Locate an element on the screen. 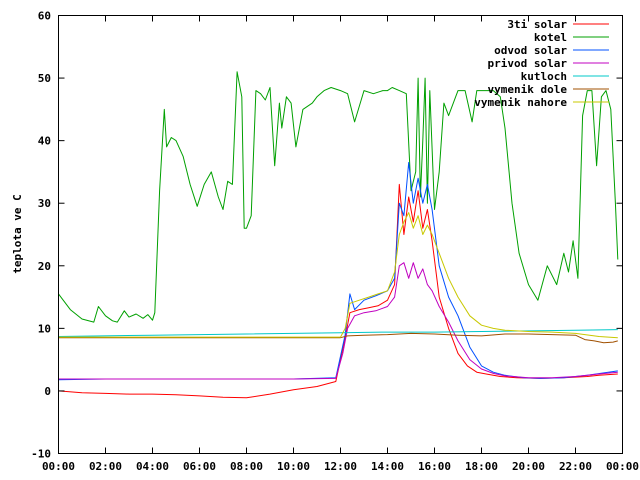 Image resolution: width=640 pixels, height=480 pixels. x-tick-label: 04:00 is located at coordinates (152, 466).